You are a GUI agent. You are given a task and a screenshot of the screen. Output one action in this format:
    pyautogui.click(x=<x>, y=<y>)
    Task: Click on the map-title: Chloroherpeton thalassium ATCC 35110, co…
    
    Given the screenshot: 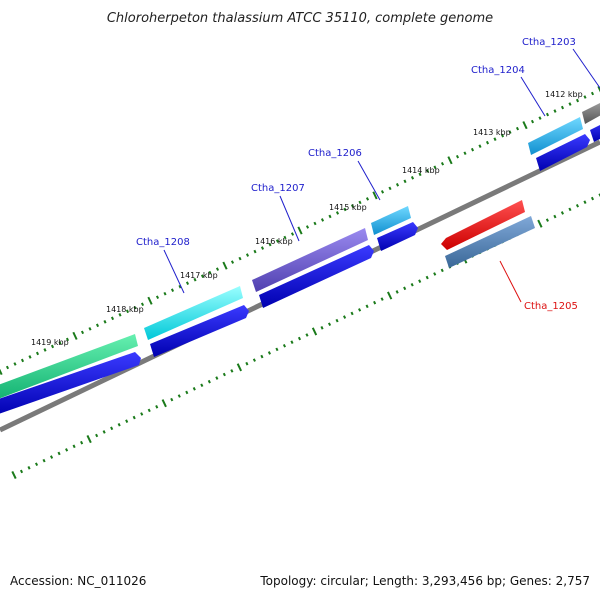 What is the action you would take?
    pyautogui.click(x=300, y=18)
    